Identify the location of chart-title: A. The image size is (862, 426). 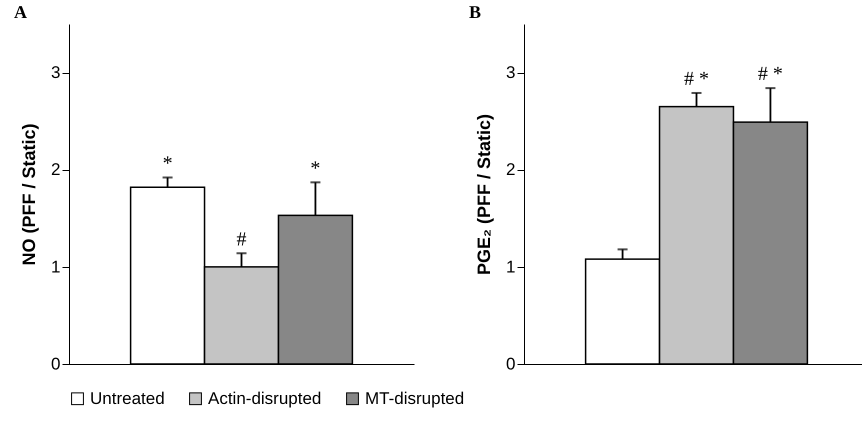
(20, 12).